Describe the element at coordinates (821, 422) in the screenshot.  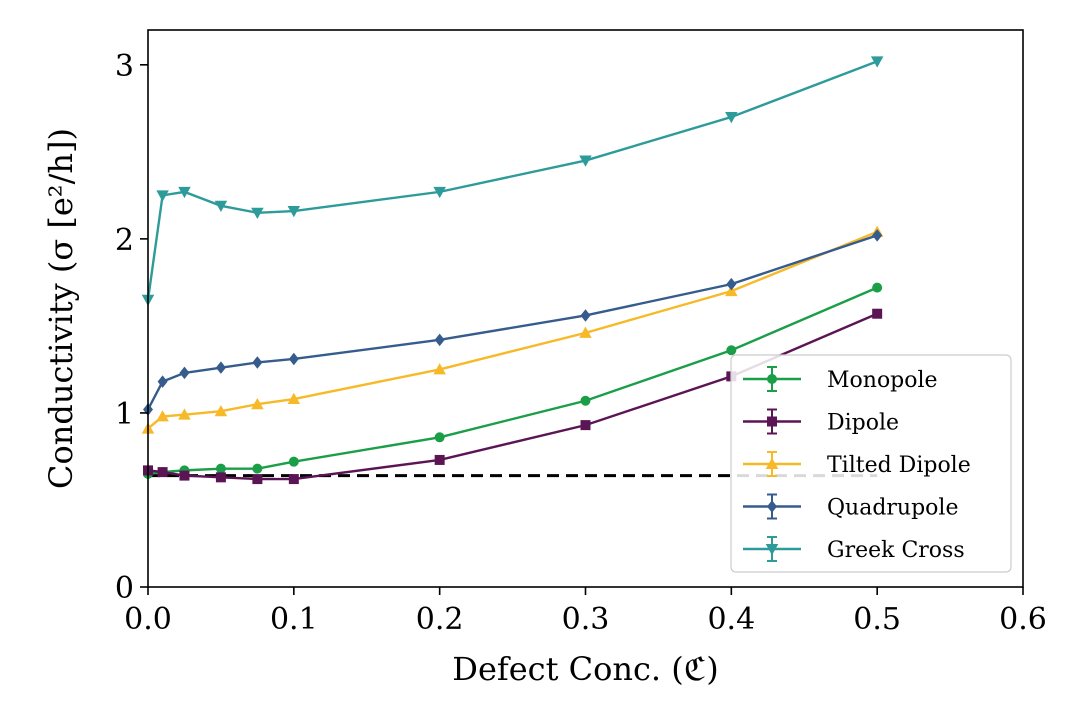
I see `legend-item-dipole: Dipole` at that location.